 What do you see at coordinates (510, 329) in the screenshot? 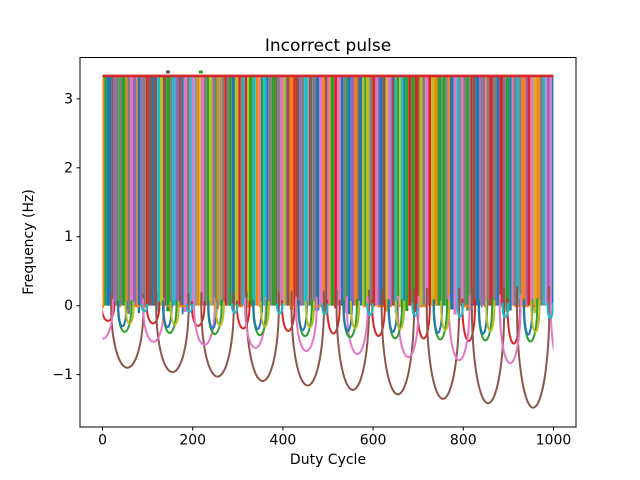
I see `dip-curve-pink` at bounding box center [510, 329].